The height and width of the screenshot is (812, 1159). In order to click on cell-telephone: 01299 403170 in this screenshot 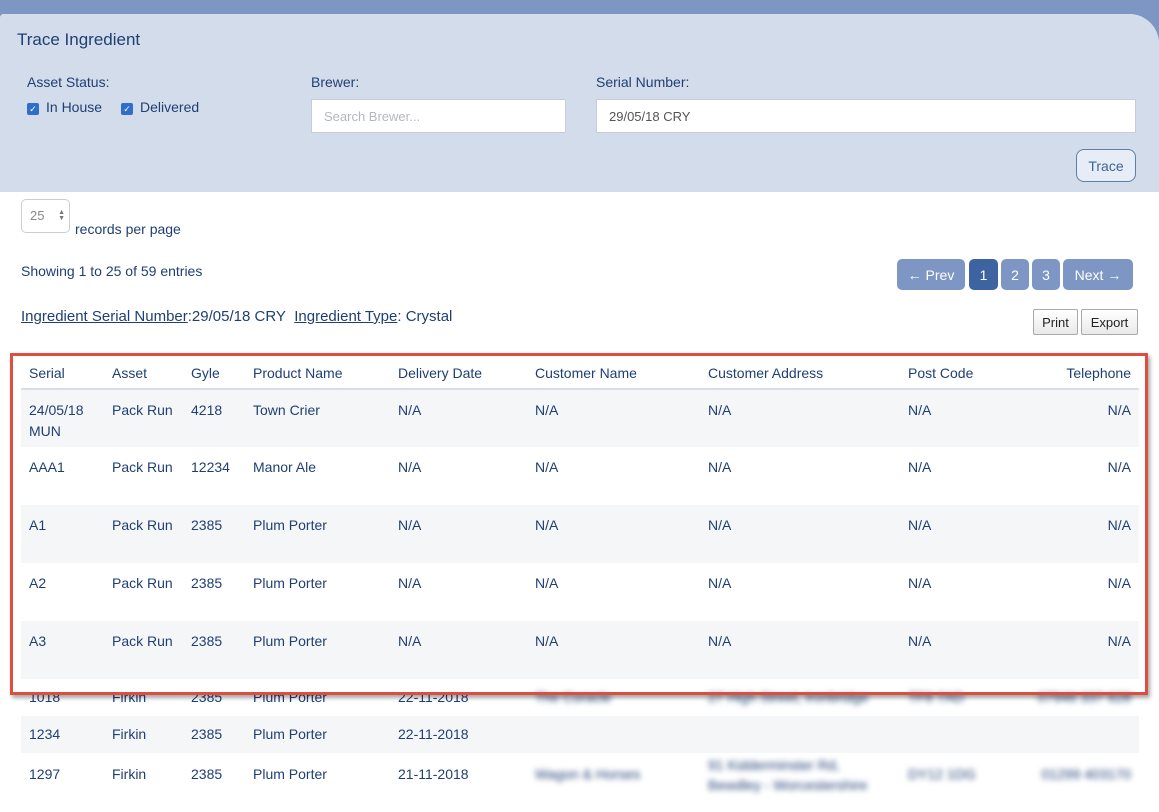, I will do `click(1086, 773)`.